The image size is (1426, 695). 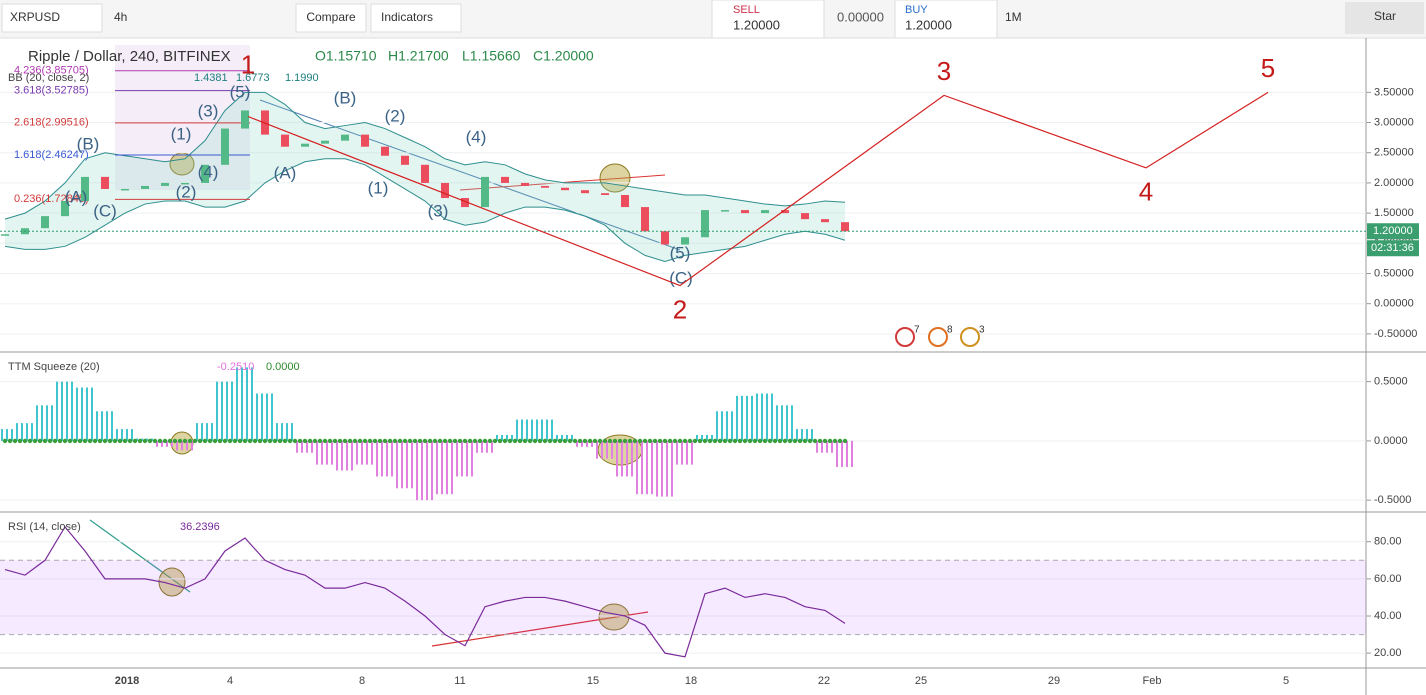 I want to click on fib-label: 4.236(3.85705), so click(x=51, y=71).